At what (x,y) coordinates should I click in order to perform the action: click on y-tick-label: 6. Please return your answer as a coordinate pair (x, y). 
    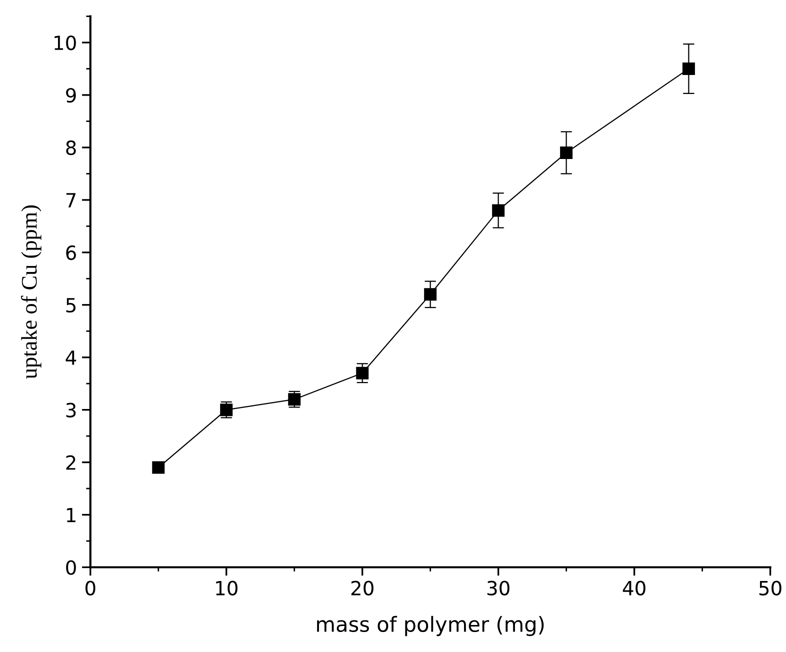
    Looking at the image, I should click on (71, 252).